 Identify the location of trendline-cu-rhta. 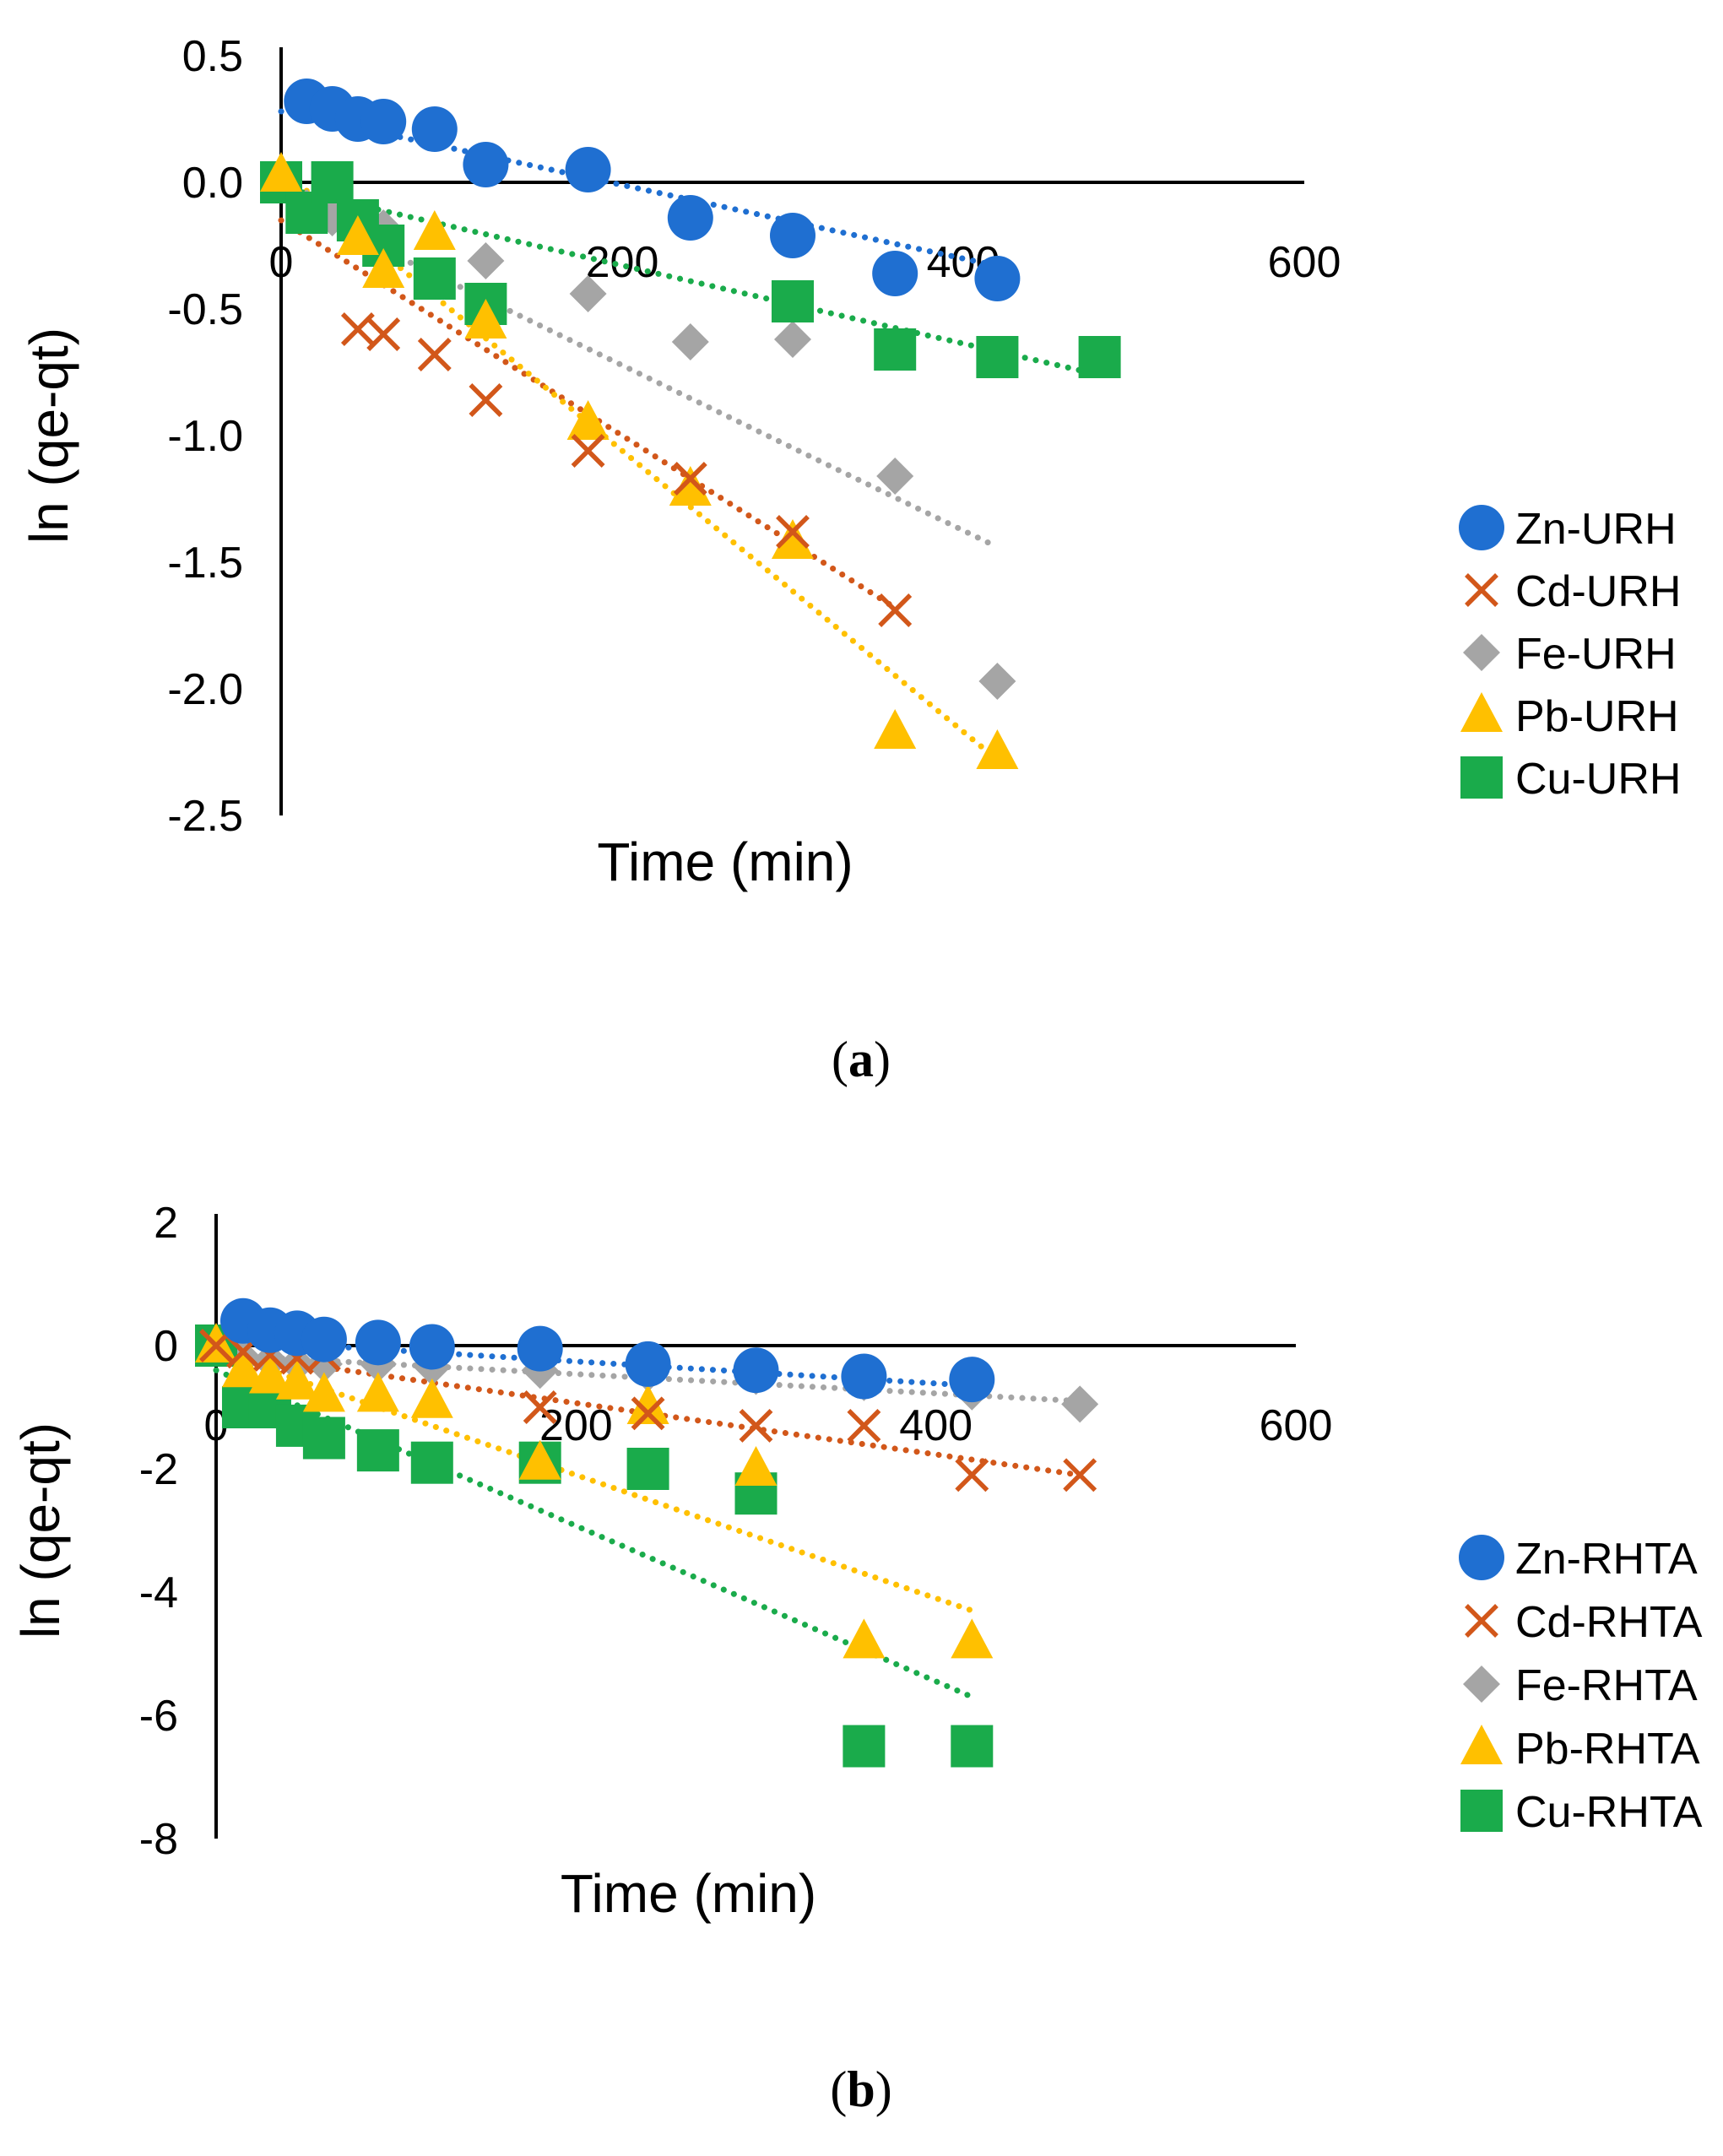
(594, 1533).